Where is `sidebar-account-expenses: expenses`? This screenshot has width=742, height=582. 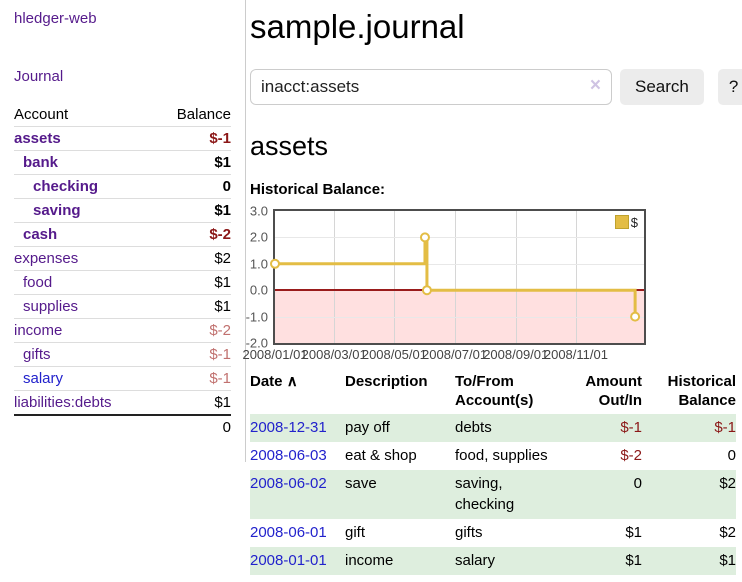 sidebar-account-expenses: expenses is located at coordinates (46, 258).